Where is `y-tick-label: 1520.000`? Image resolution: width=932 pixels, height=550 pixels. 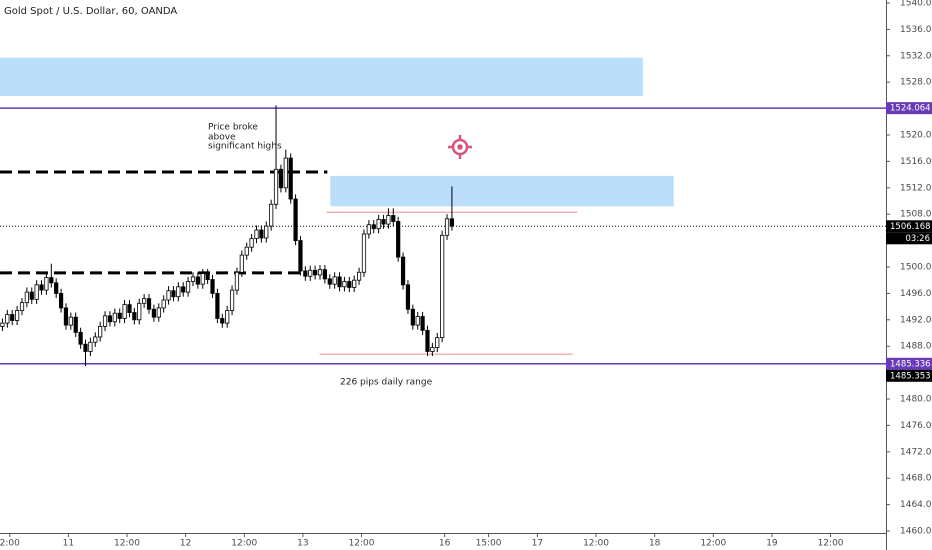 y-tick-label: 1520.000 is located at coordinates (916, 135).